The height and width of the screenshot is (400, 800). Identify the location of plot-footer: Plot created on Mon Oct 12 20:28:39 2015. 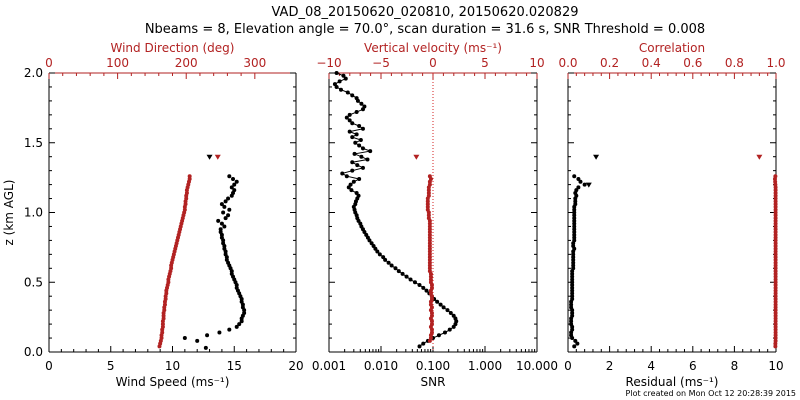
(711, 393).